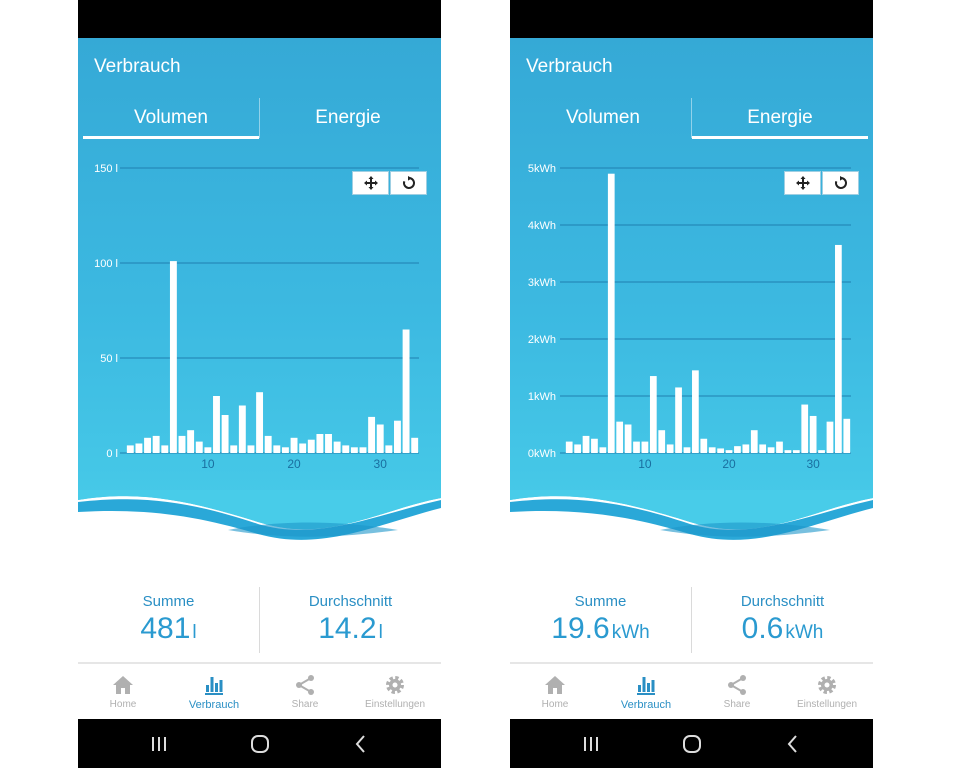 The height and width of the screenshot is (768, 960). I want to click on status-bar, so click(691, 19).